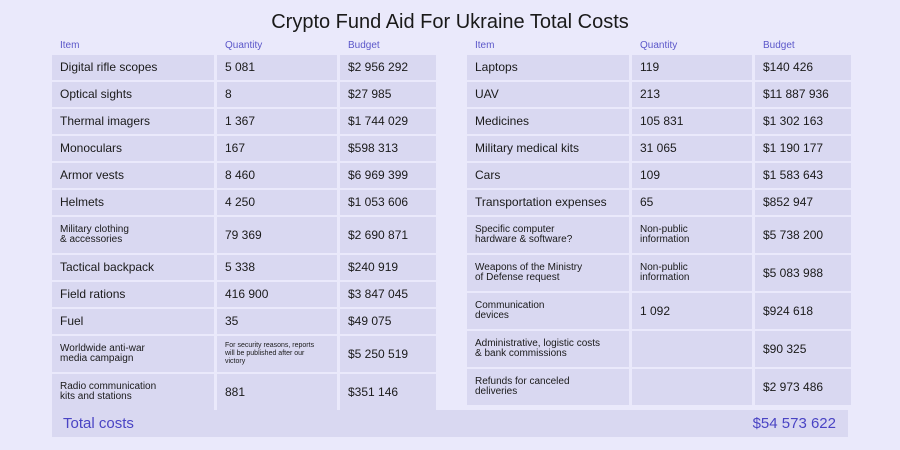 The image size is (900, 450). I want to click on right-budget-cell: $1 583 643, so click(803, 175).